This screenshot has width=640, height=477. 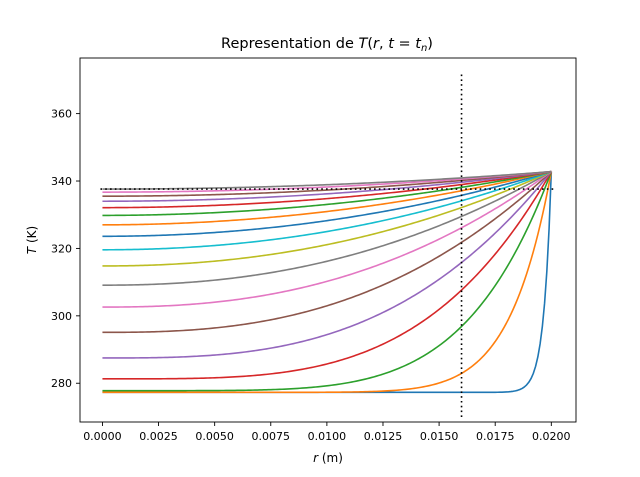 I want to click on y-tick-label: 300, so click(x=61, y=316).